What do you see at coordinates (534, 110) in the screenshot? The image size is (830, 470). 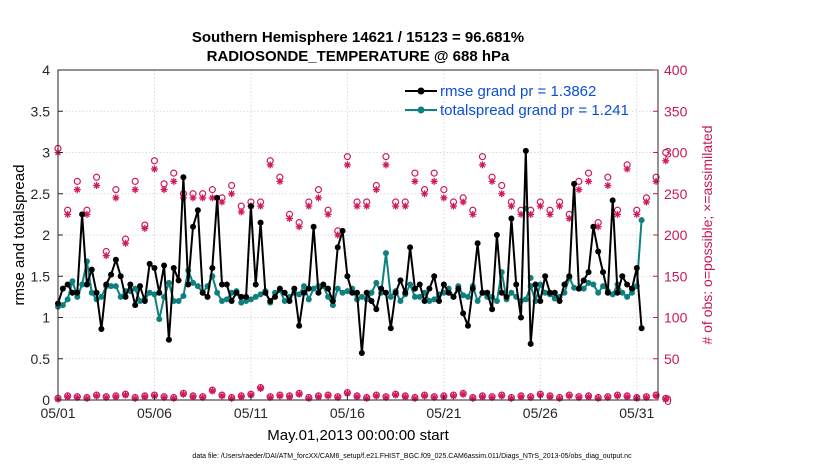 I see `legend-spread-label: totalspread grand pr = 1.241` at bounding box center [534, 110].